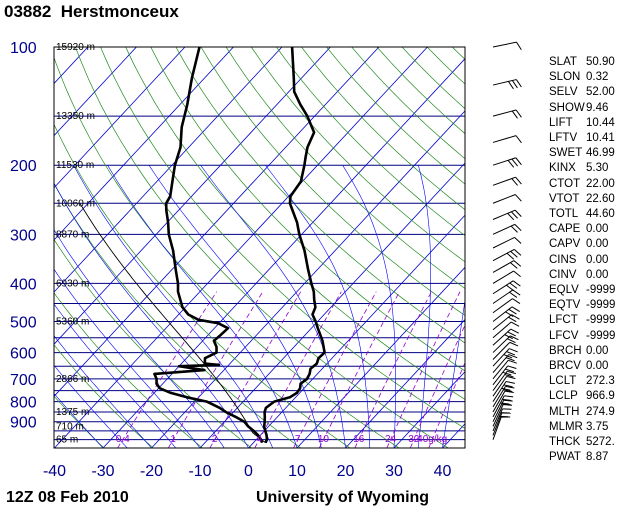 This screenshot has height=512, width=640. I want to click on mixing-ratio-label: 32, so click(414, 439).